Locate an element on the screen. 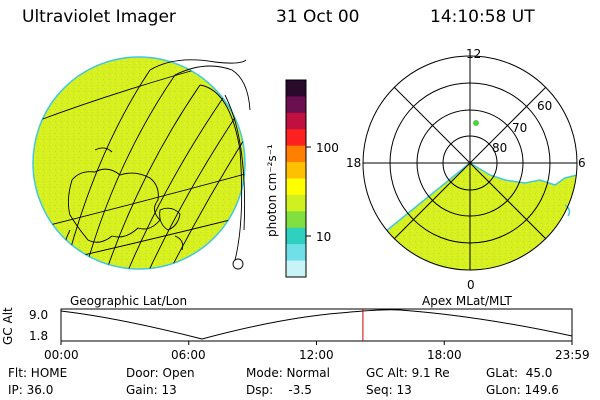  instrument-title: Ultraviolet Imager is located at coordinates (99, 17).